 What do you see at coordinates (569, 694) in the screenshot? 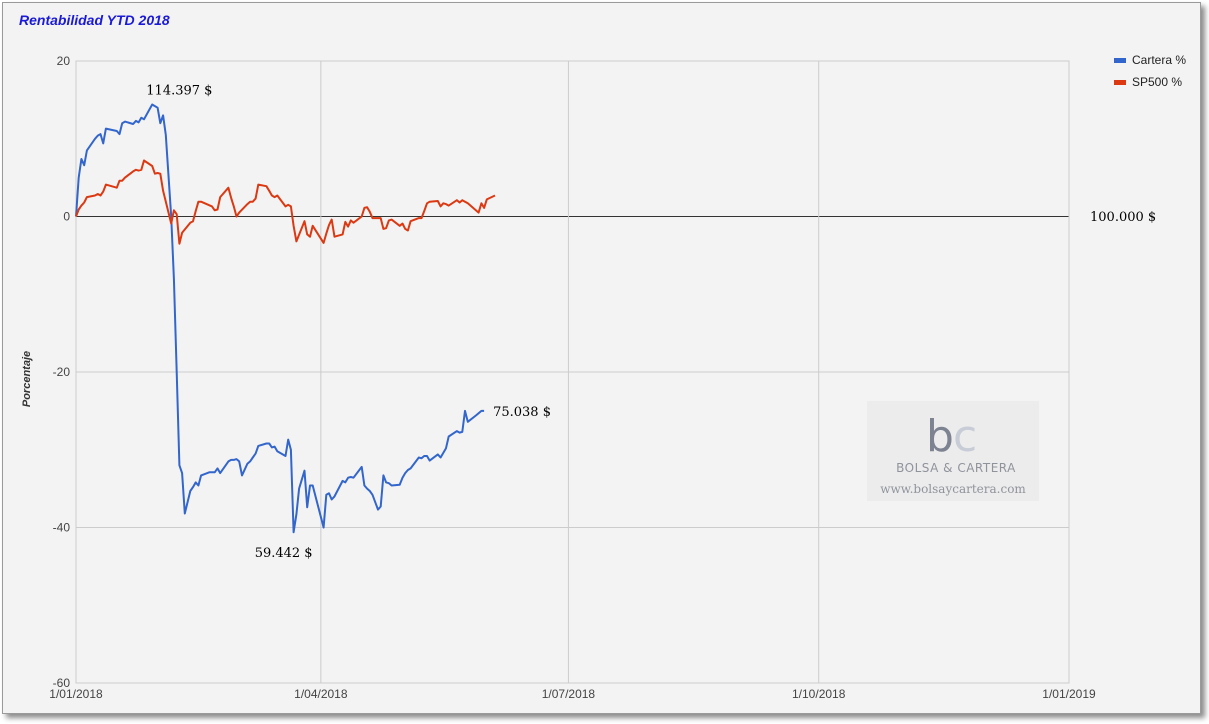
I see `x-tick-label: 1/07/2018` at bounding box center [569, 694].